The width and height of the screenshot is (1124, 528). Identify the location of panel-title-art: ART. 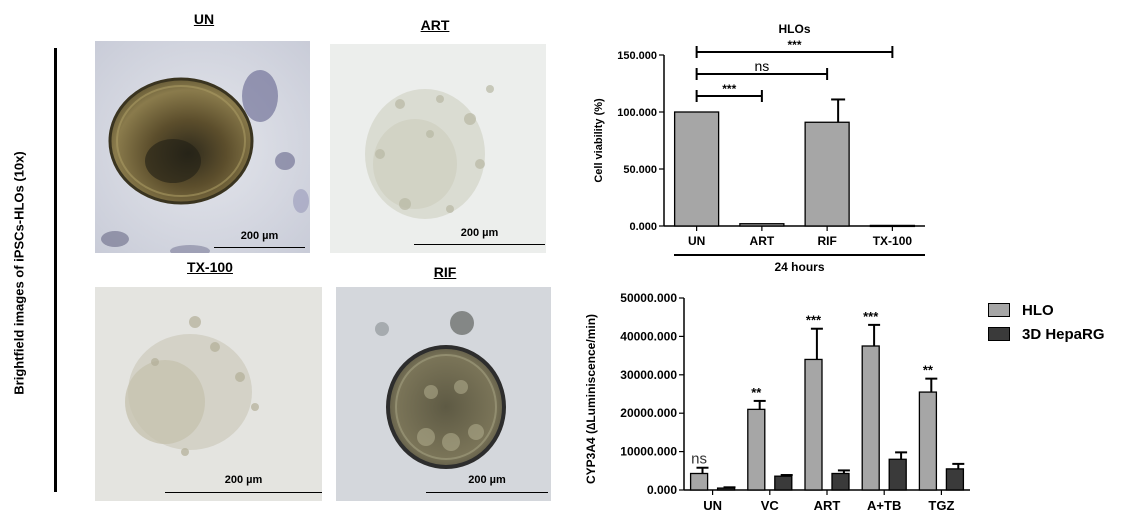
(435, 25).